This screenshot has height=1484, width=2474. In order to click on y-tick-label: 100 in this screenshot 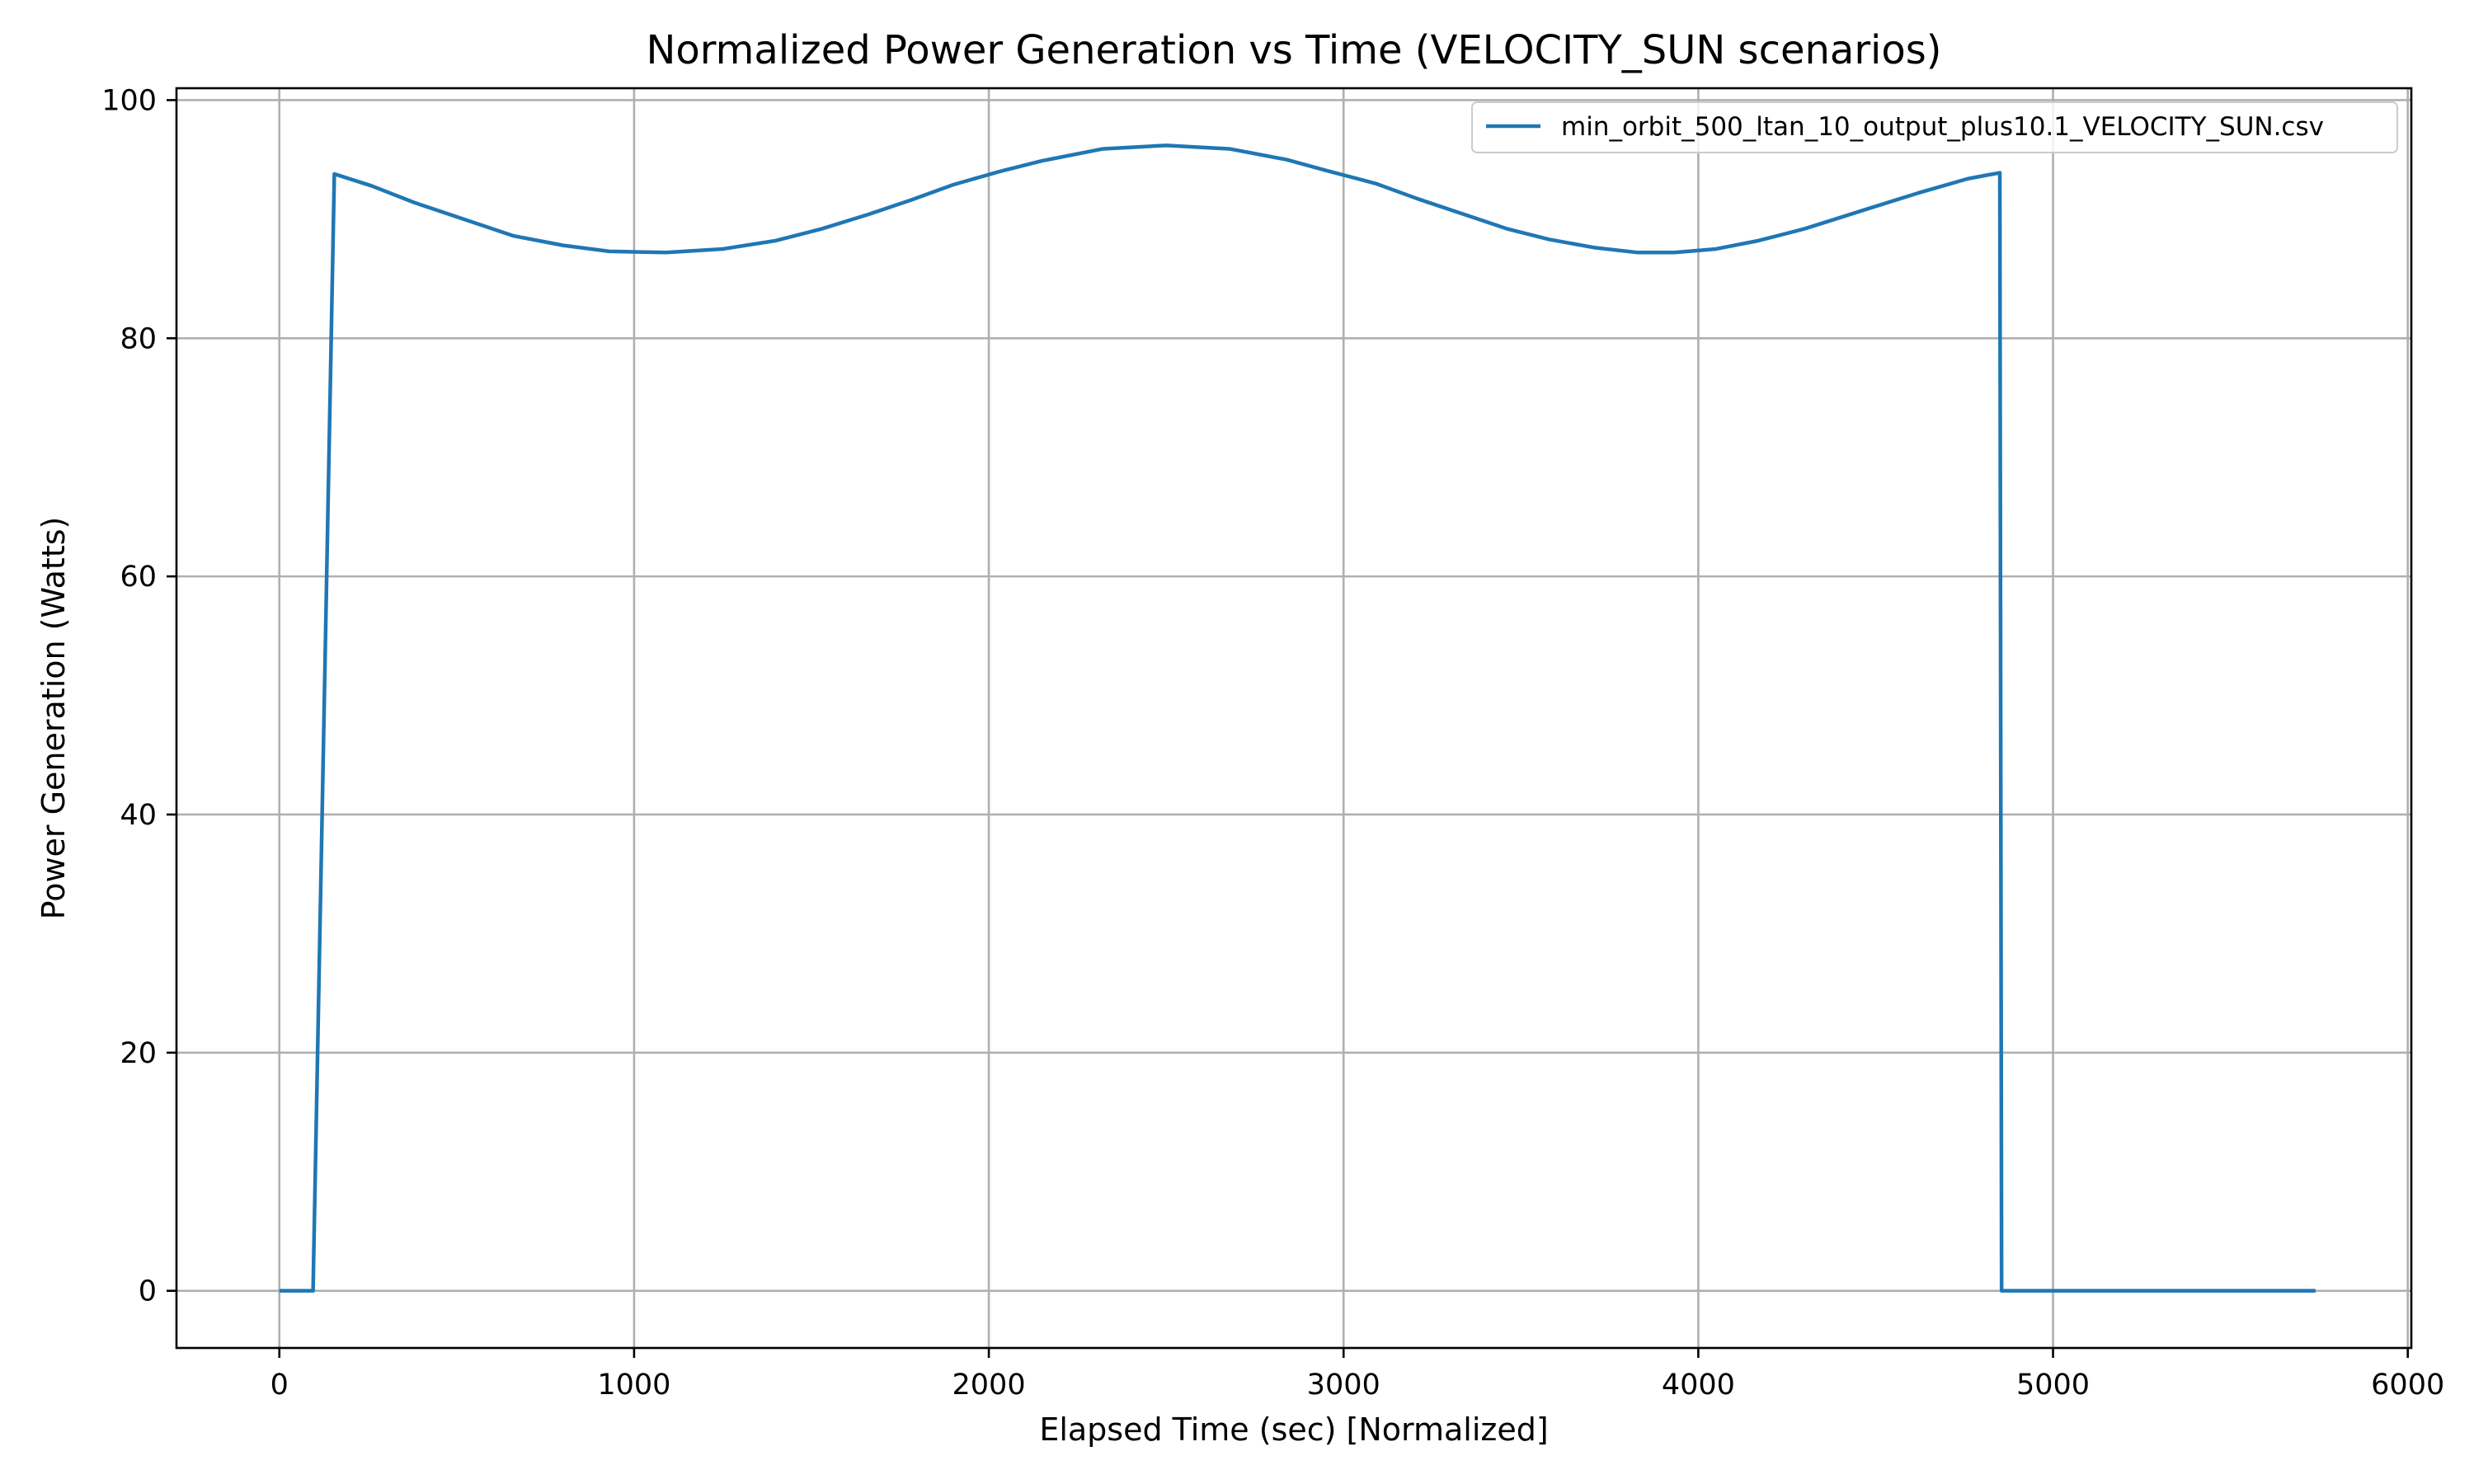, I will do `click(129, 100)`.